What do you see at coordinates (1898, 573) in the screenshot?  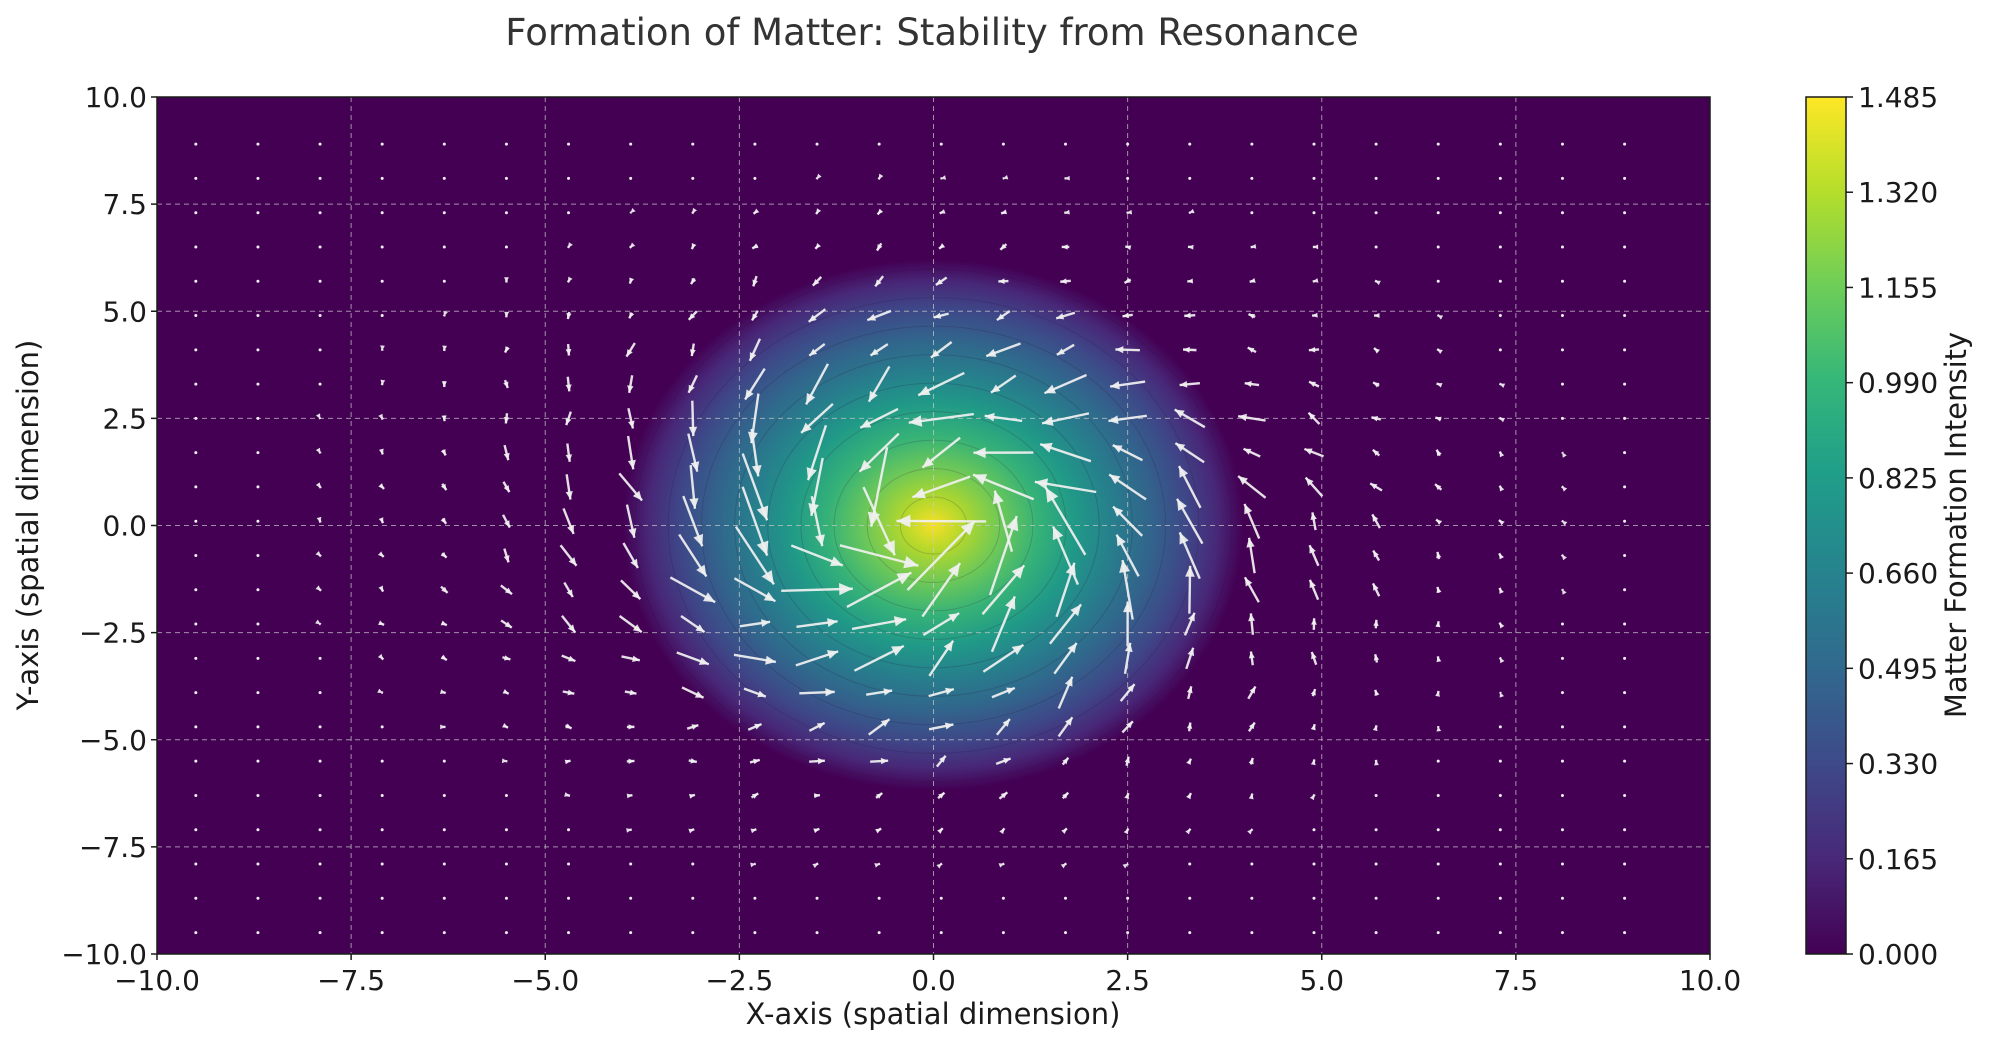 I see `colorbar-tick-label: 0.660` at bounding box center [1898, 573].